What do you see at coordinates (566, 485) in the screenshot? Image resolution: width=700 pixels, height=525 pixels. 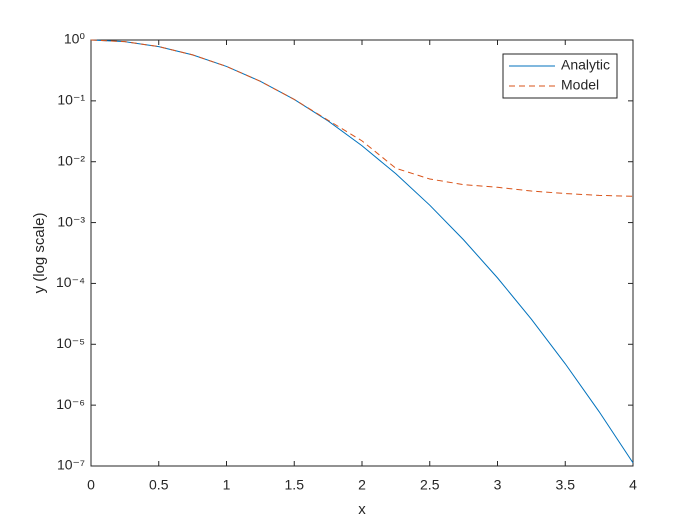 I see `x-tick-label: 3.5` at bounding box center [566, 485].